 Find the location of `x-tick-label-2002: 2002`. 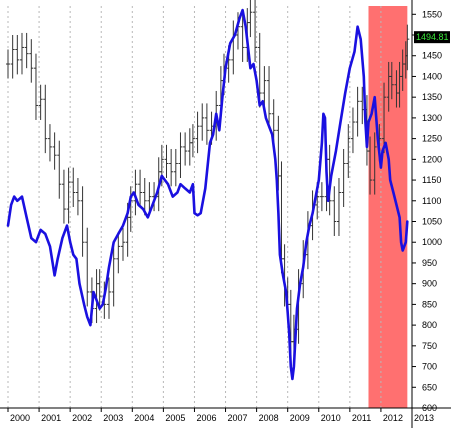

x-tick-label-2002: 2002 is located at coordinates (82, 418).